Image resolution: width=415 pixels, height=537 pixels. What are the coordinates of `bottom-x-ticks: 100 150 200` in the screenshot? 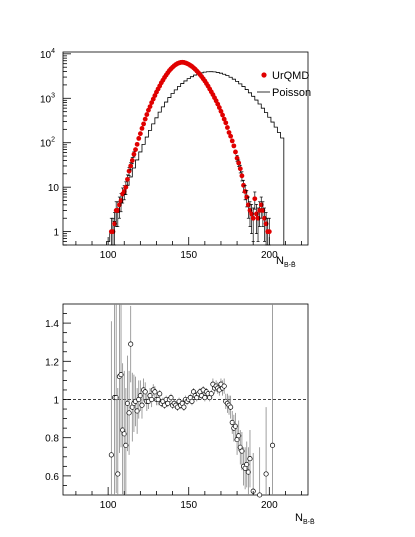 It's located at (188, 499).